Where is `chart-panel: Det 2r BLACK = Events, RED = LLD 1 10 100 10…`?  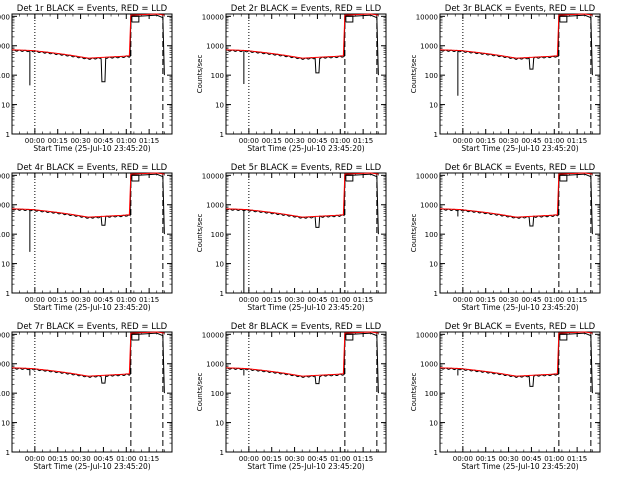
chart-panel: Det 2r BLACK = Events, RED = LLD 1 10 100 10… is located at coordinates (291, 78).